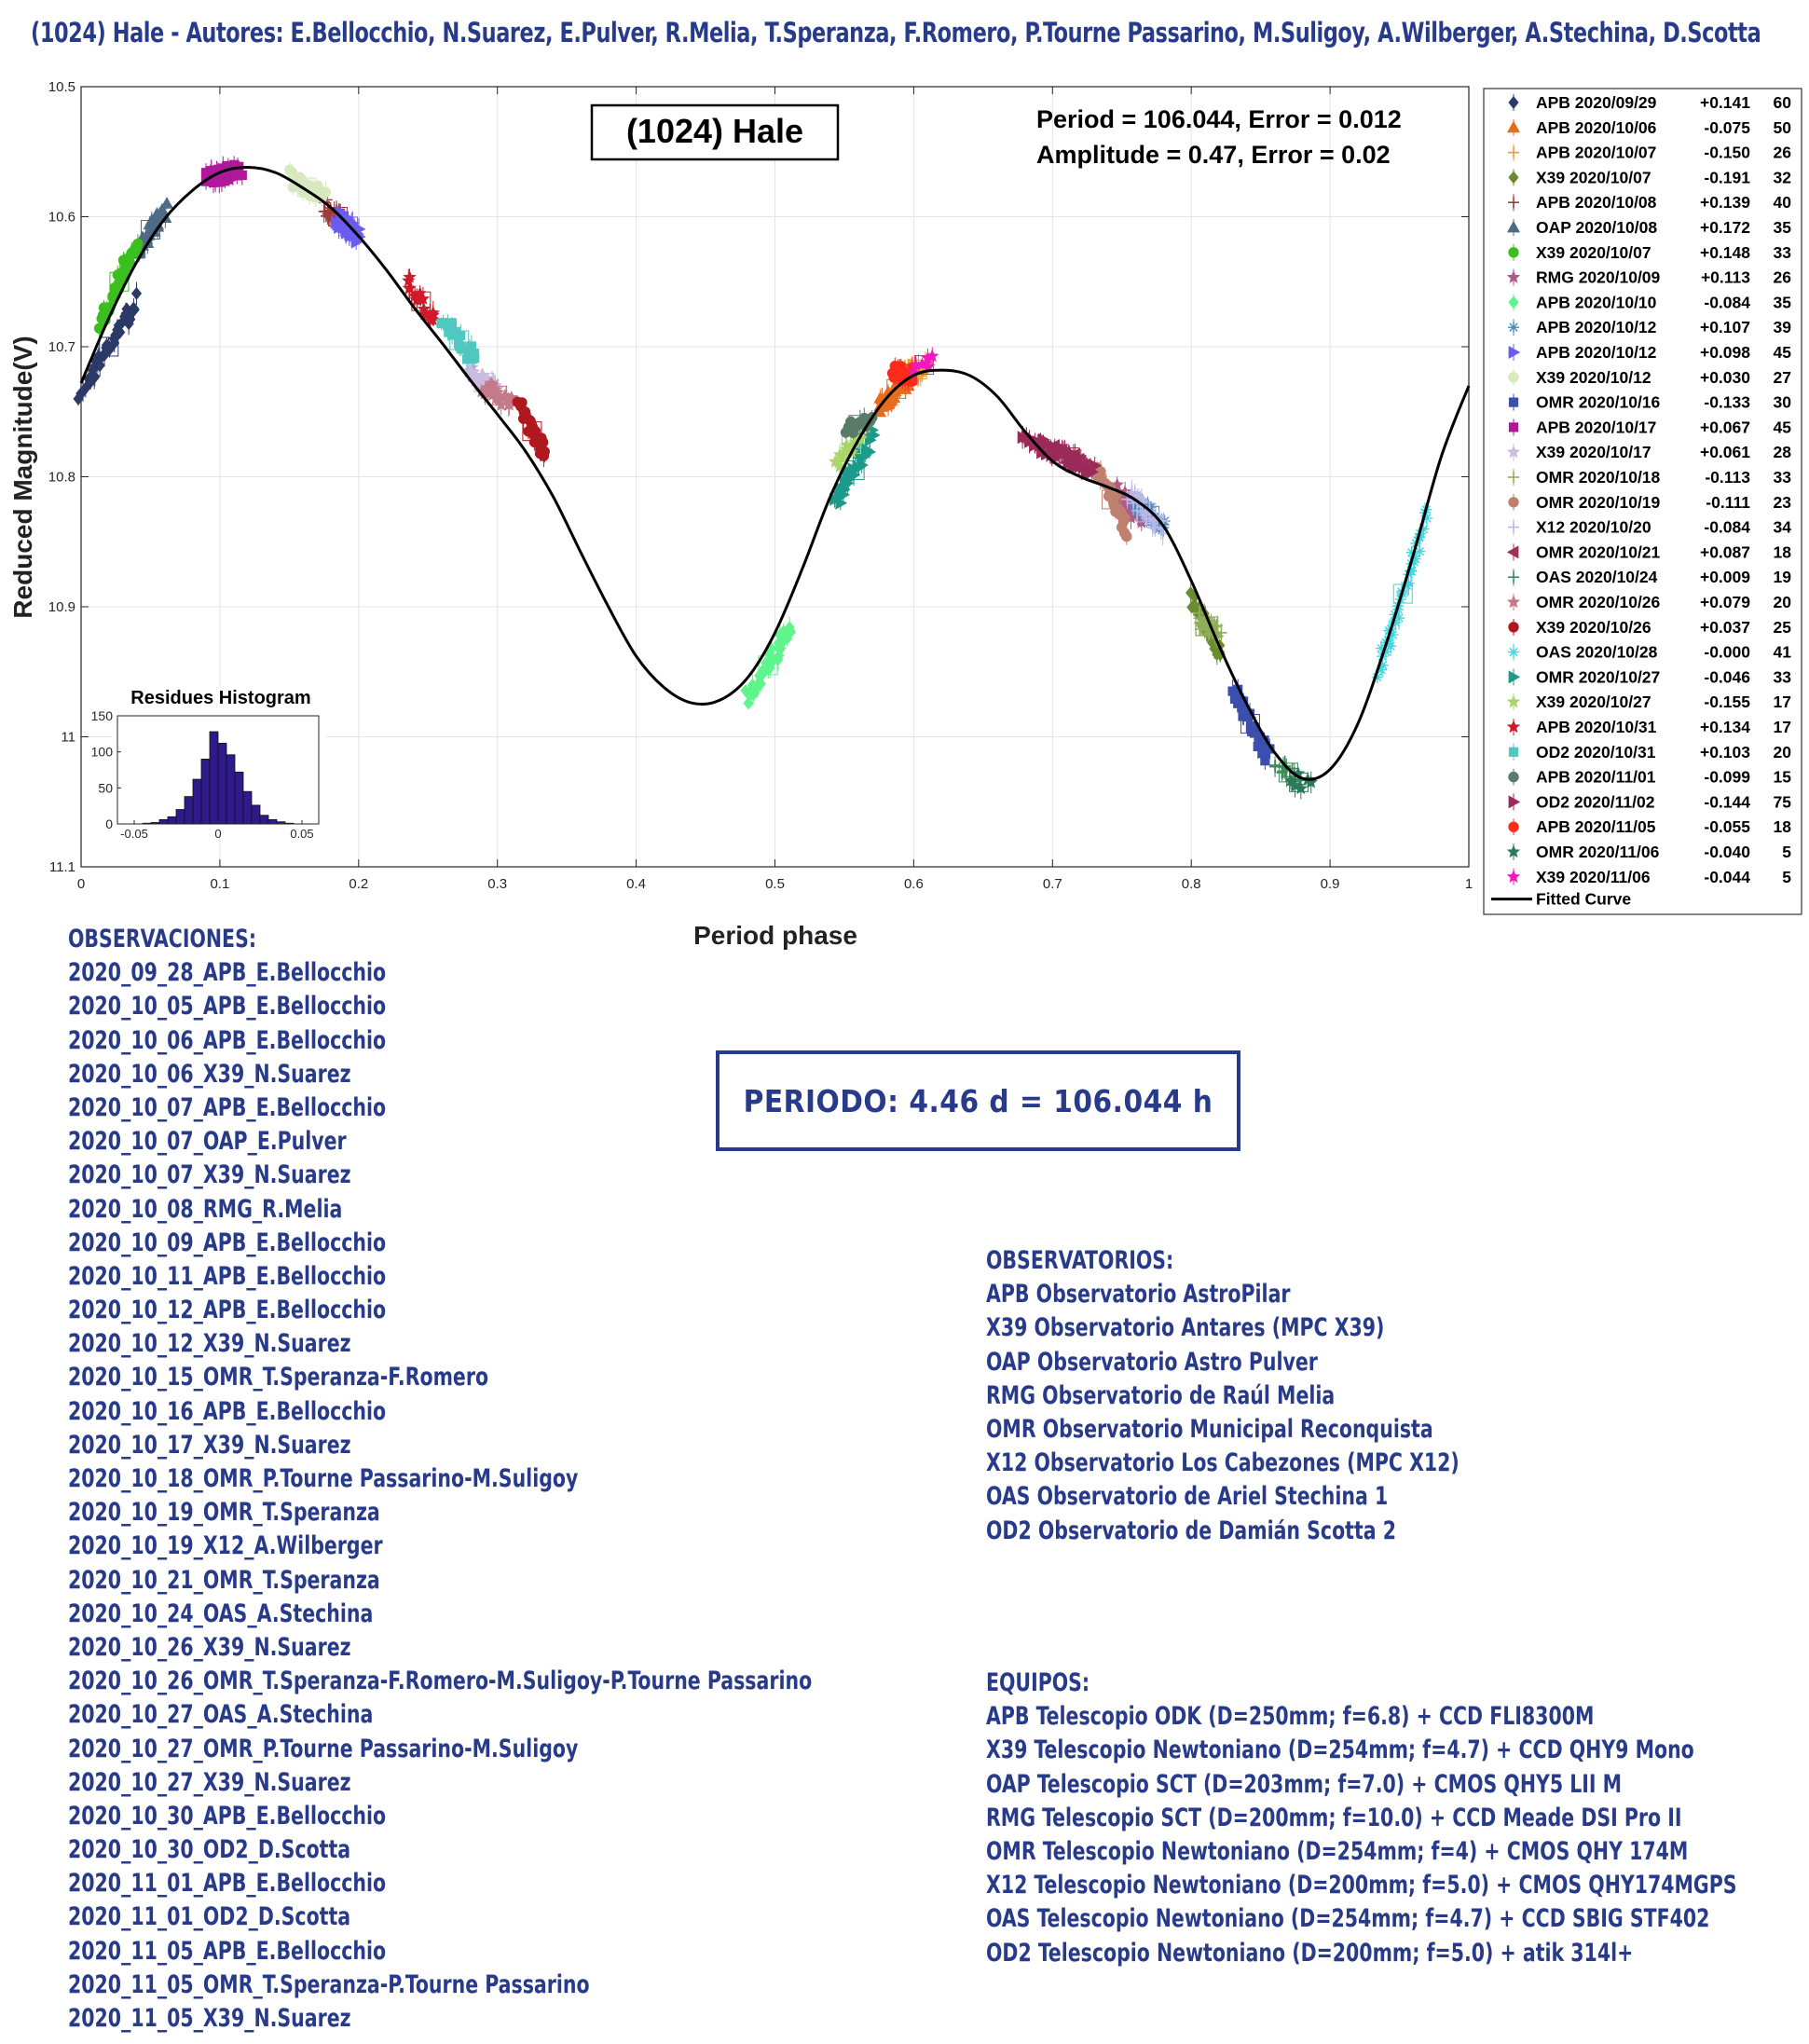  Describe the element at coordinates (1782, 727) in the screenshot. I see `legend-count: 17` at that location.